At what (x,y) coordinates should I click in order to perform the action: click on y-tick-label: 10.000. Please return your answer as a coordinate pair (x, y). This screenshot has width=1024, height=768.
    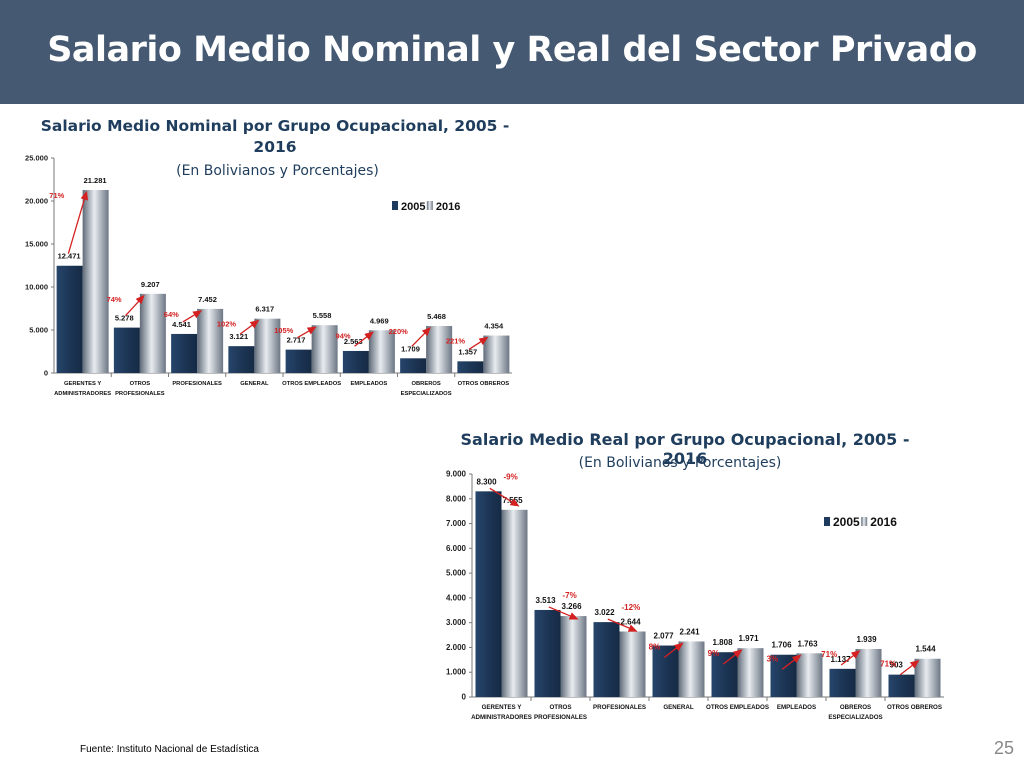
    Looking at the image, I should click on (36, 287).